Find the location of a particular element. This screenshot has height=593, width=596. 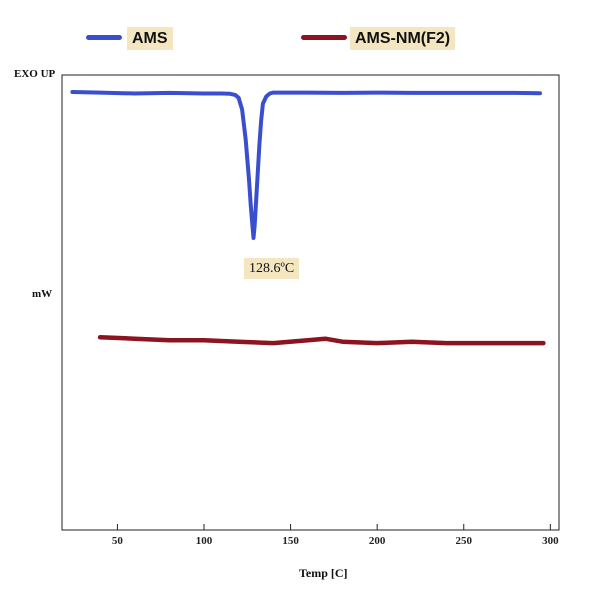

series-line-ams-nm-f2 is located at coordinates (321, 340).